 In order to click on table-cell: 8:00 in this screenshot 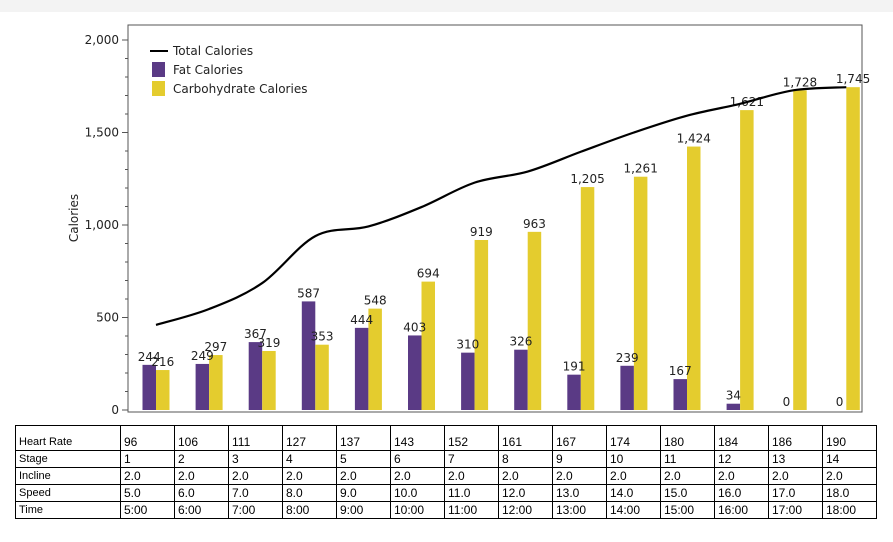, I will do `click(309, 510)`.